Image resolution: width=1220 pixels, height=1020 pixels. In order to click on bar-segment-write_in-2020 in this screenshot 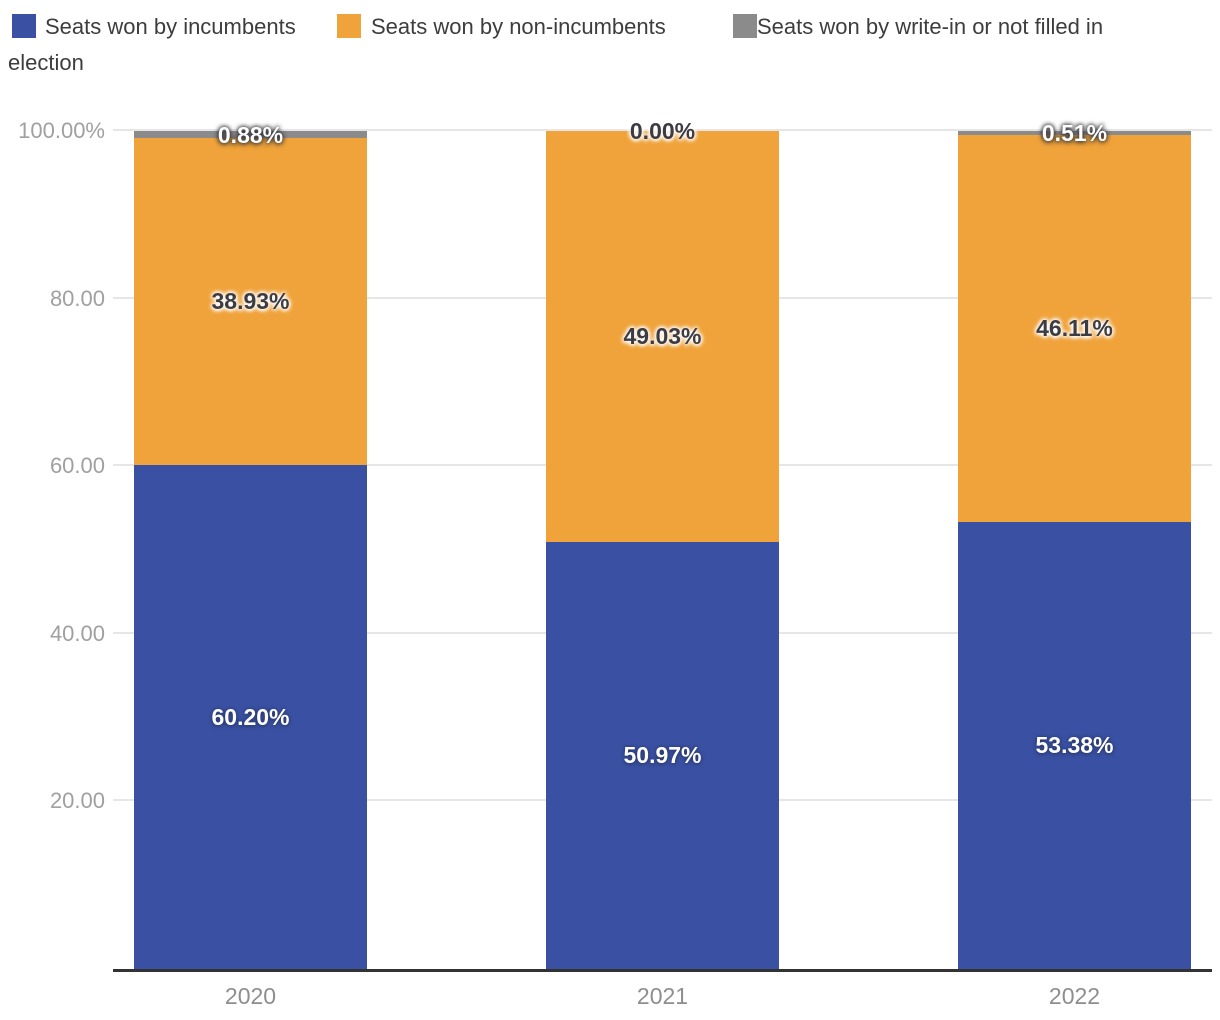, I will do `click(250, 134)`.